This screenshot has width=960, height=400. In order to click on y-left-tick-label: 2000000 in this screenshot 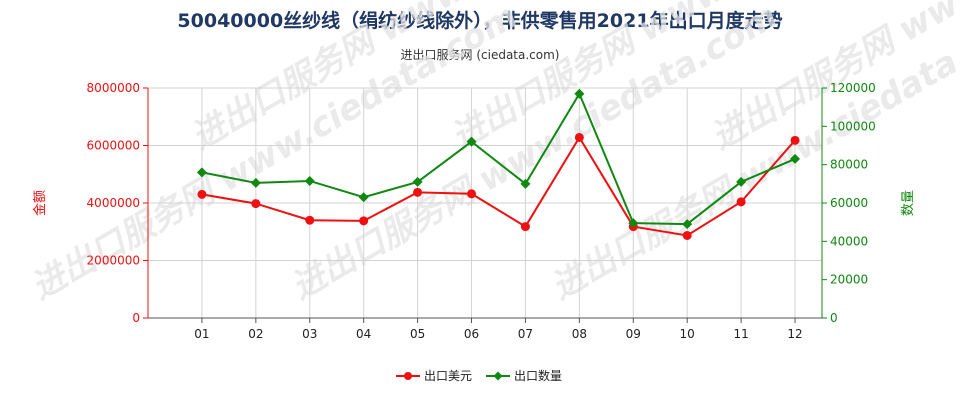, I will do `click(113, 261)`.